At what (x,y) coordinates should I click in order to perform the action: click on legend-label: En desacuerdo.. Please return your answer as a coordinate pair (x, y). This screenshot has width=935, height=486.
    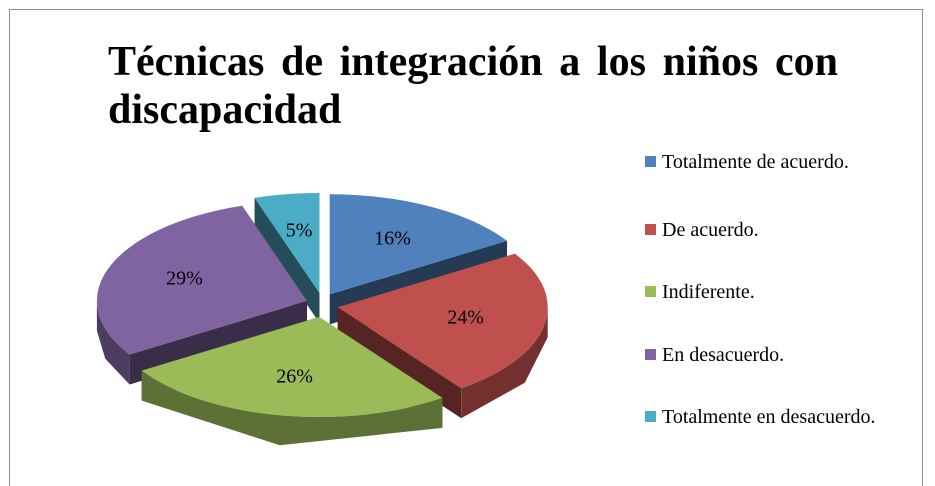
    Looking at the image, I should click on (723, 355).